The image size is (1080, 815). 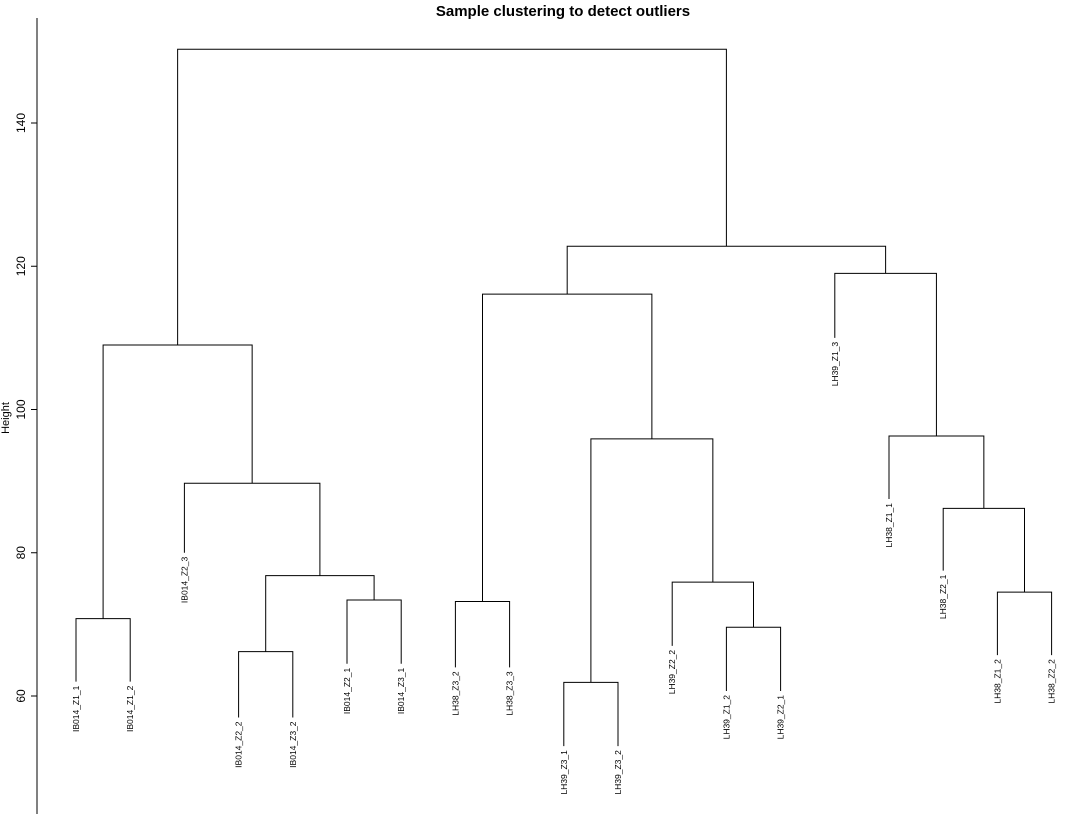 I want to click on leaf-label: LH39_Z1_2, so click(x=726, y=717).